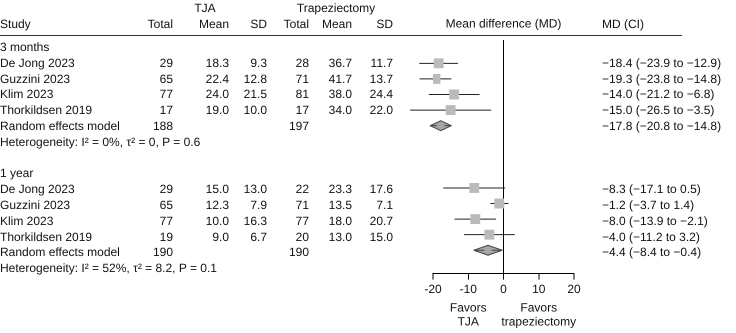 The width and height of the screenshot is (736, 333). Describe the element at coordinates (648, 206) in the screenshot. I see `data-label: −1.2 (−3.7 to 1.4)` at that location.